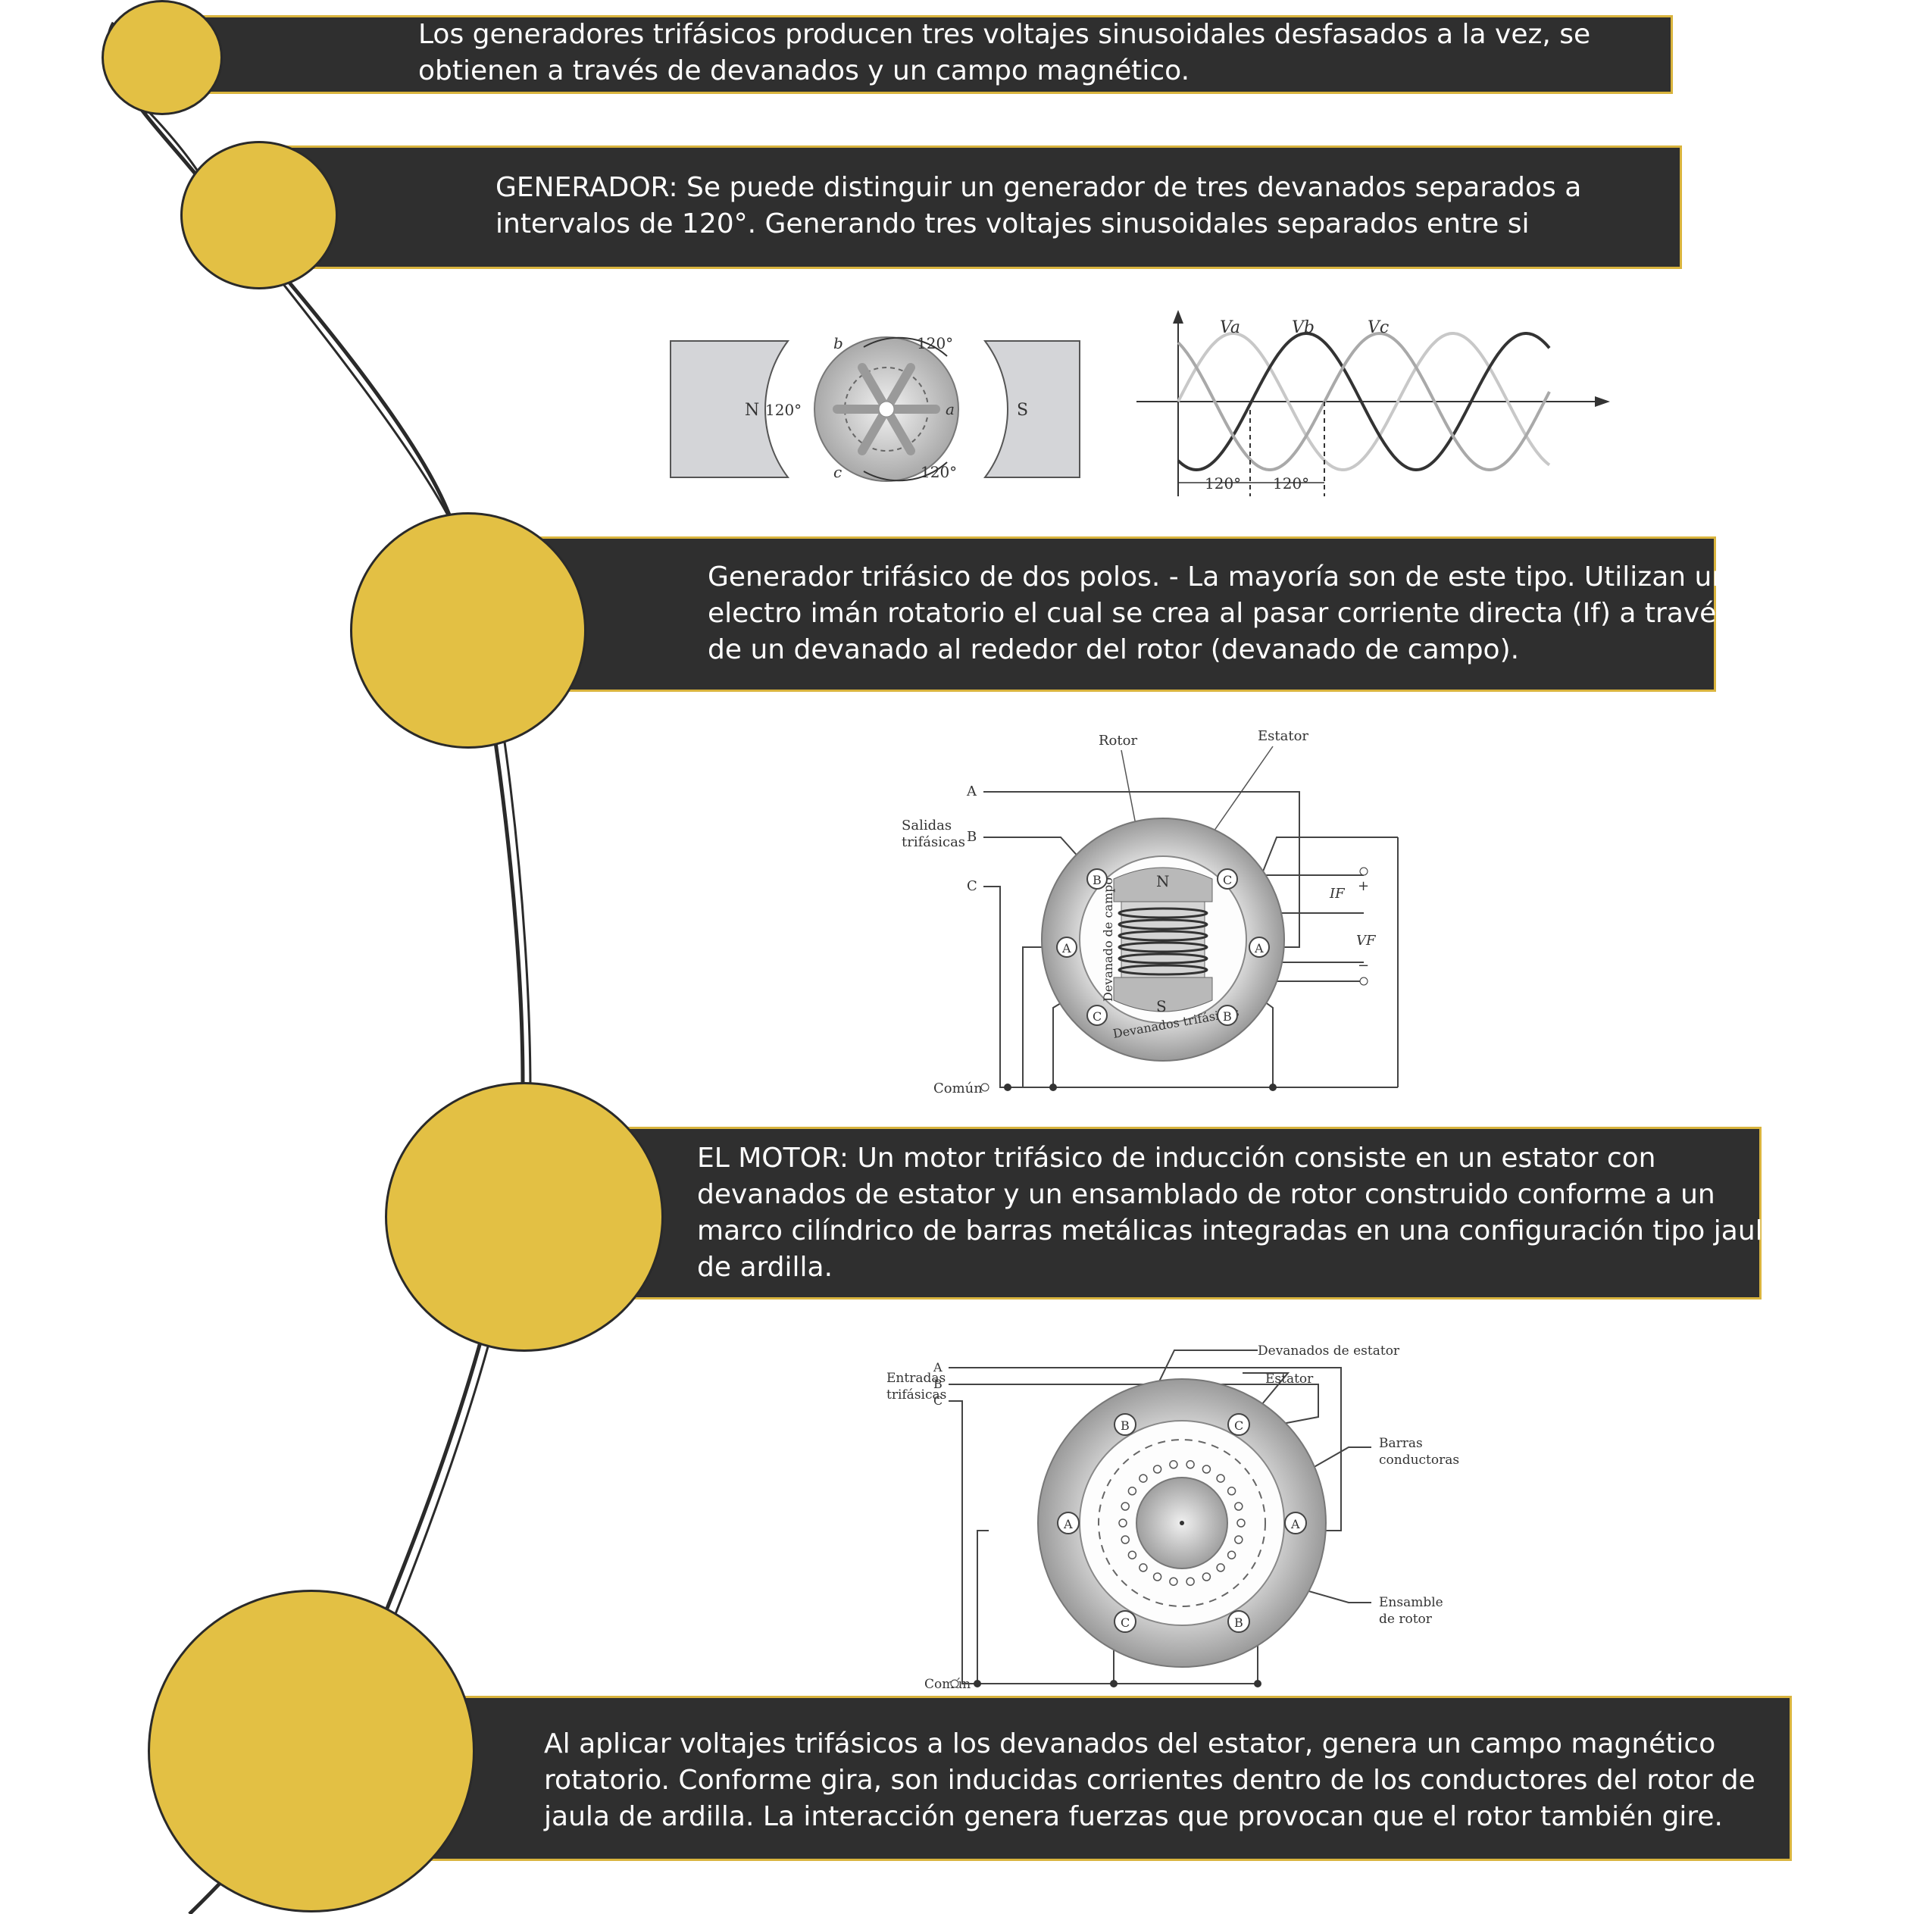 Image resolution: width=1932 pixels, height=1914 pixels. I want to click on south-pole-shape, so click(1031, 409).